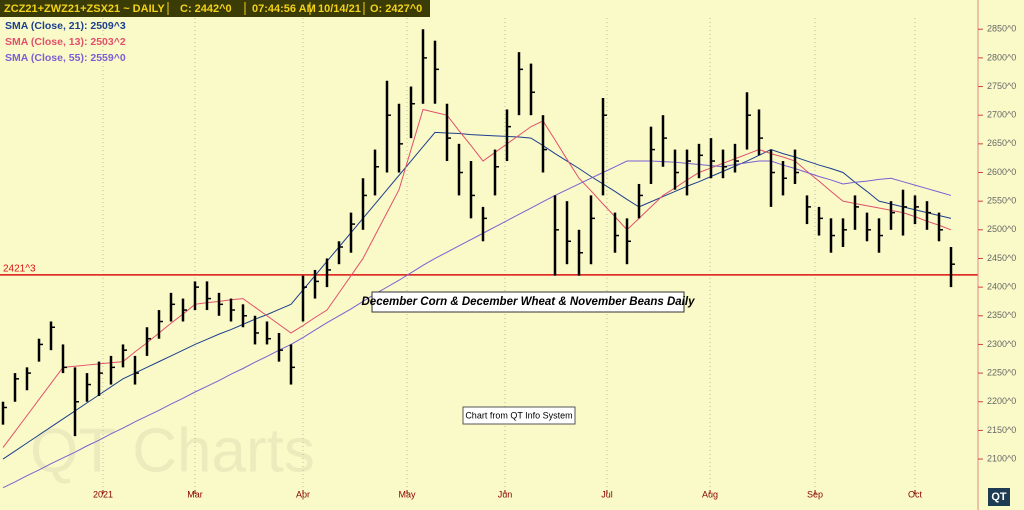 This screenshot has height=510, width=1024. Describe the element at coordinates (1001, 458) in the screenshot. I see `y-tick-label: 2100^0` at that location.